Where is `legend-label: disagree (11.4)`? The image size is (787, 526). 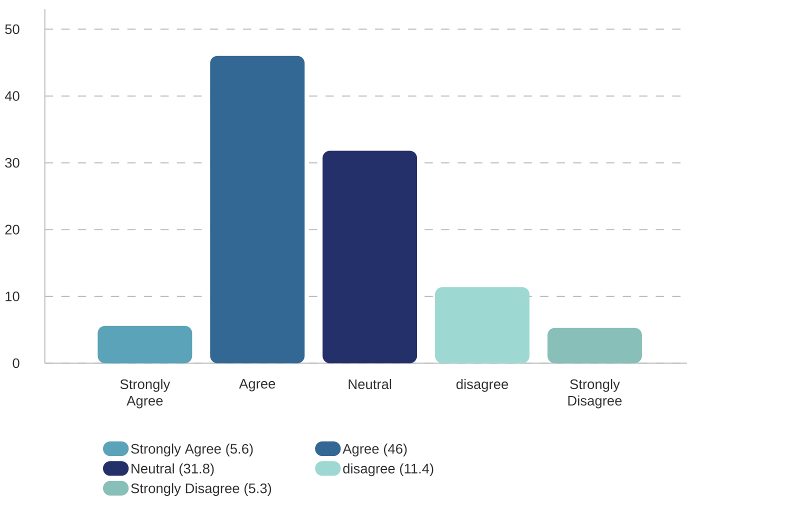 legend-label: disagree (11.4) is located at coordinates (388, 470).